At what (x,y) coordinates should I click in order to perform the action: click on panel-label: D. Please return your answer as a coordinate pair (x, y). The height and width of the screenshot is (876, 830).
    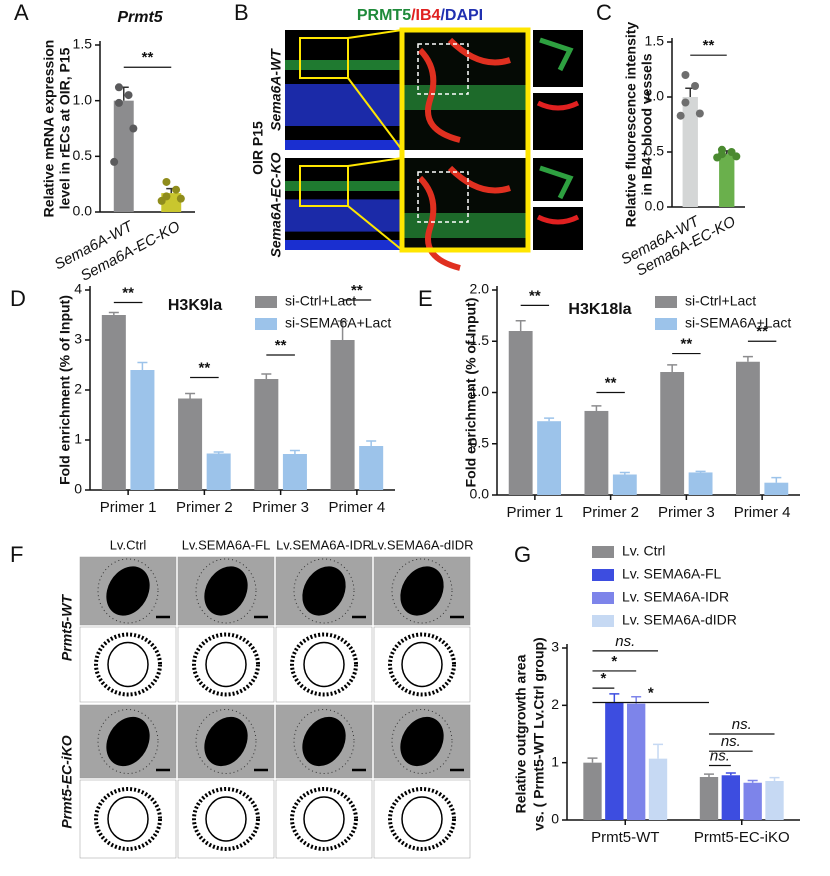
    Looking at the image, I should click on (18, 298).